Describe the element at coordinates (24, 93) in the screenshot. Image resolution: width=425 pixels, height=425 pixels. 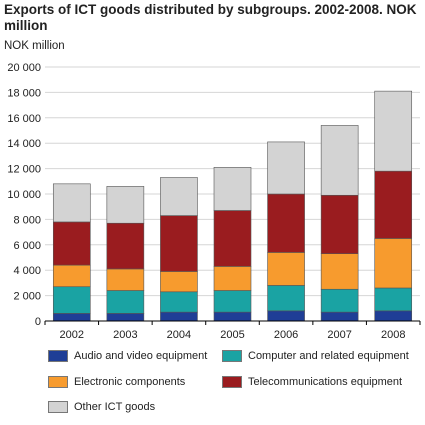
I see `y-tick-label: 18 000` at that location.